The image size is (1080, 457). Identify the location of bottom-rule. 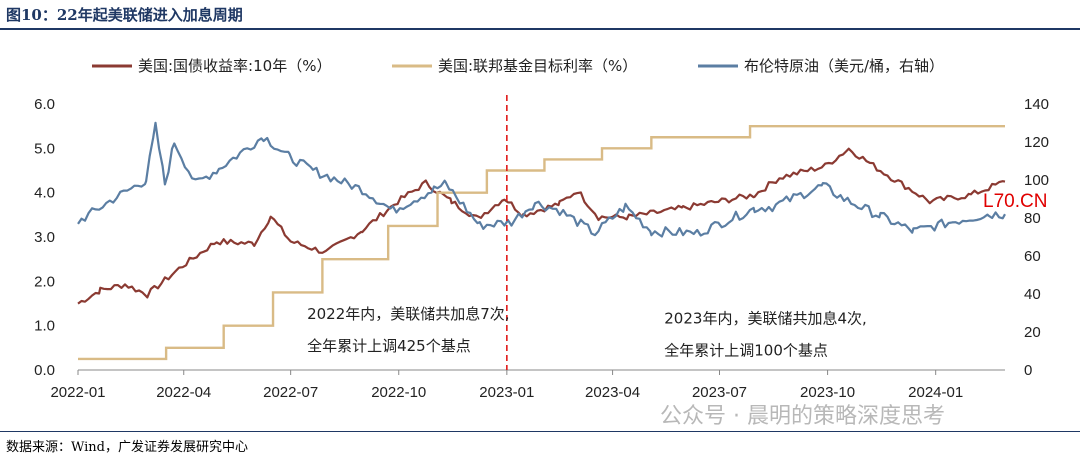
(540, 431).